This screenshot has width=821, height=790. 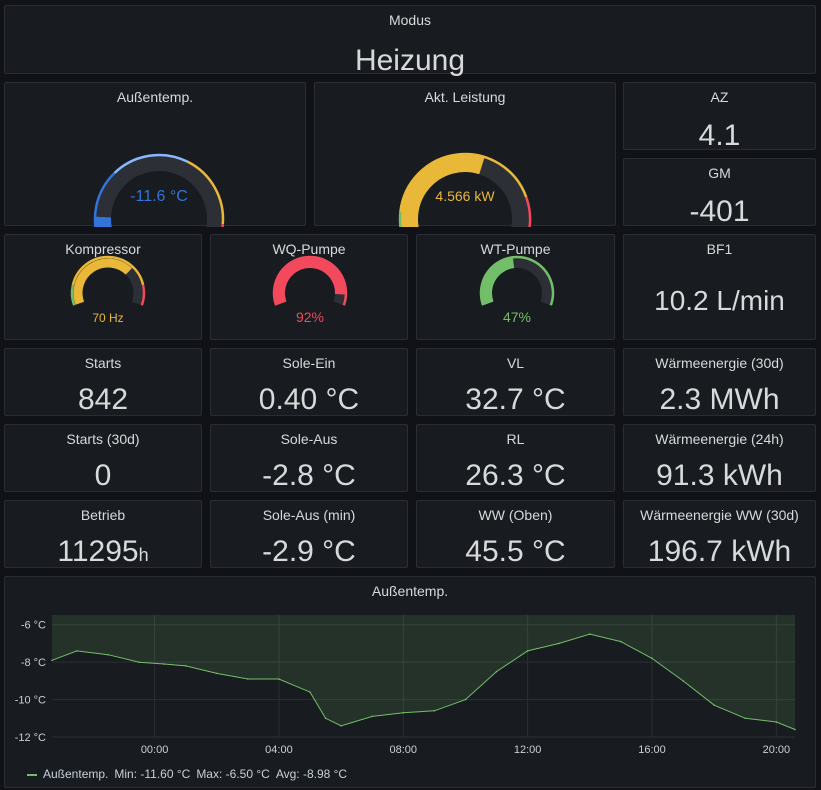 What do you see at coordinates (719, 399) in the screenshot?
I see `waerme30-value: 2.3 MWh` at bounding box center [719, 399].